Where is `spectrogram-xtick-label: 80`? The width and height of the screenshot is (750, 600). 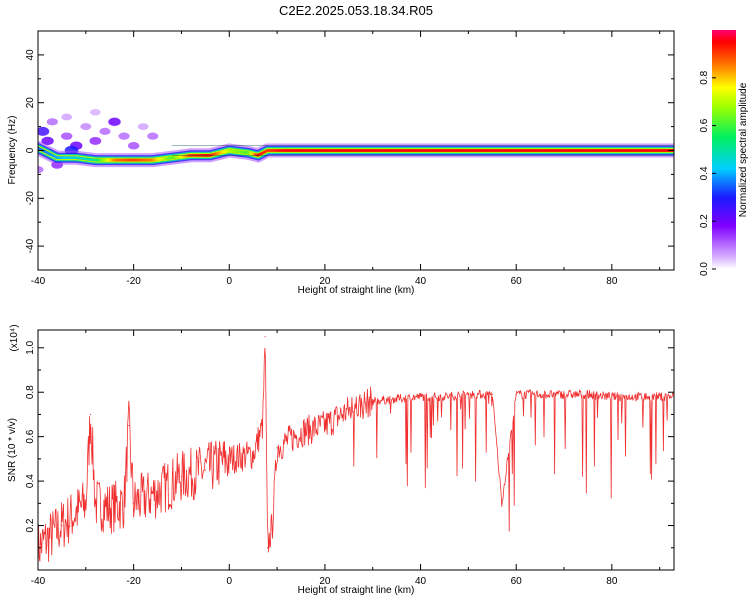
spectrogram-xtick-label: 80 is located at coordinates (612, 281).